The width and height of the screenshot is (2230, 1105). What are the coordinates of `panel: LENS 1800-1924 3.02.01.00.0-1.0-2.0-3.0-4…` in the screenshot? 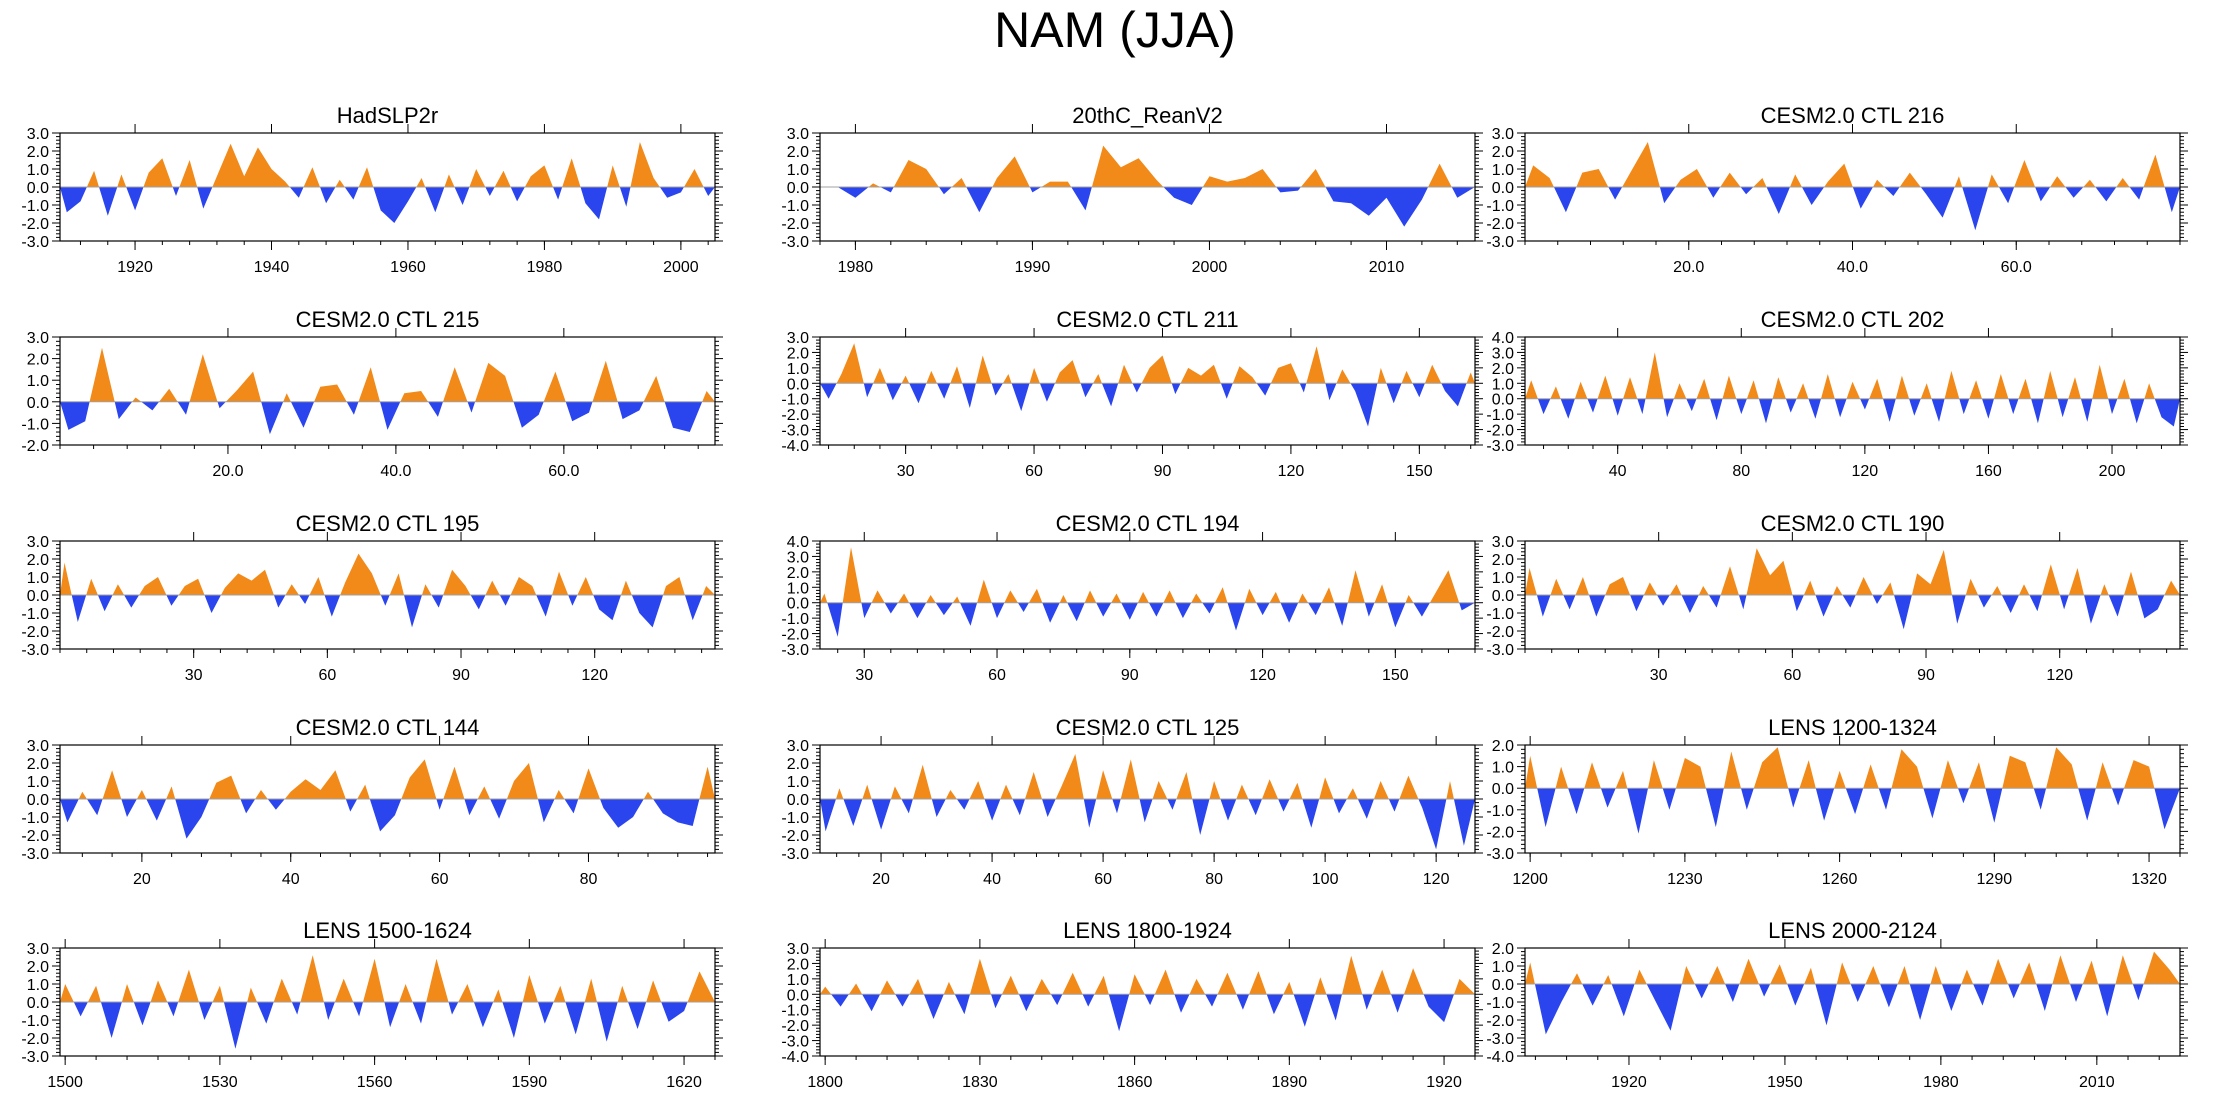 It's located at (1132, 1004).